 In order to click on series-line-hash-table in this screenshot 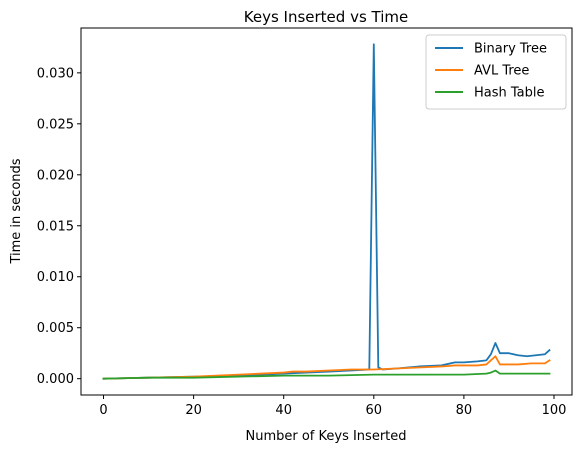, I will do `click(326, 374)`.